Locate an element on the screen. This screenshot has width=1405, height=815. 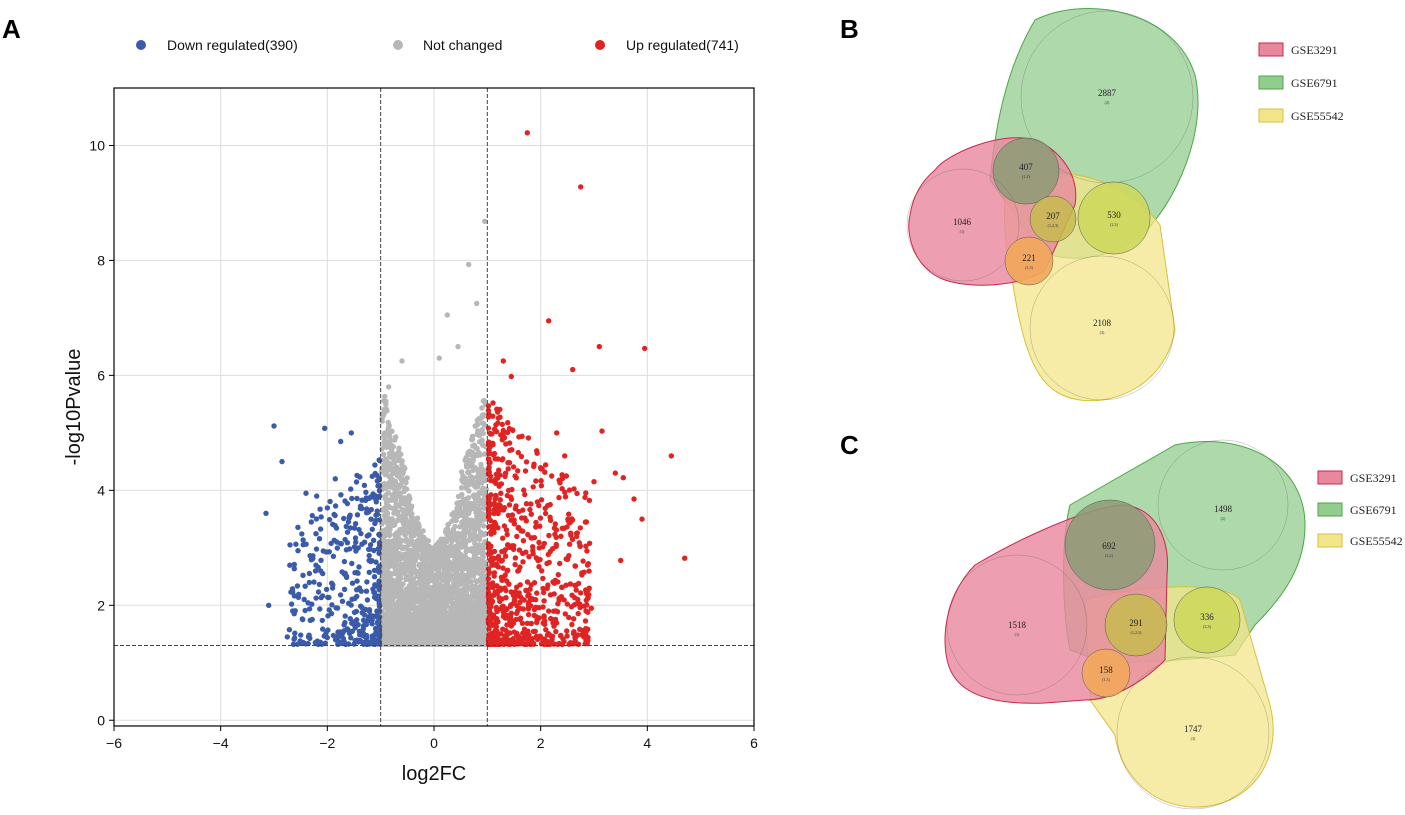
region-count-2-only: 1498 is located at coordinates (1223, 509).